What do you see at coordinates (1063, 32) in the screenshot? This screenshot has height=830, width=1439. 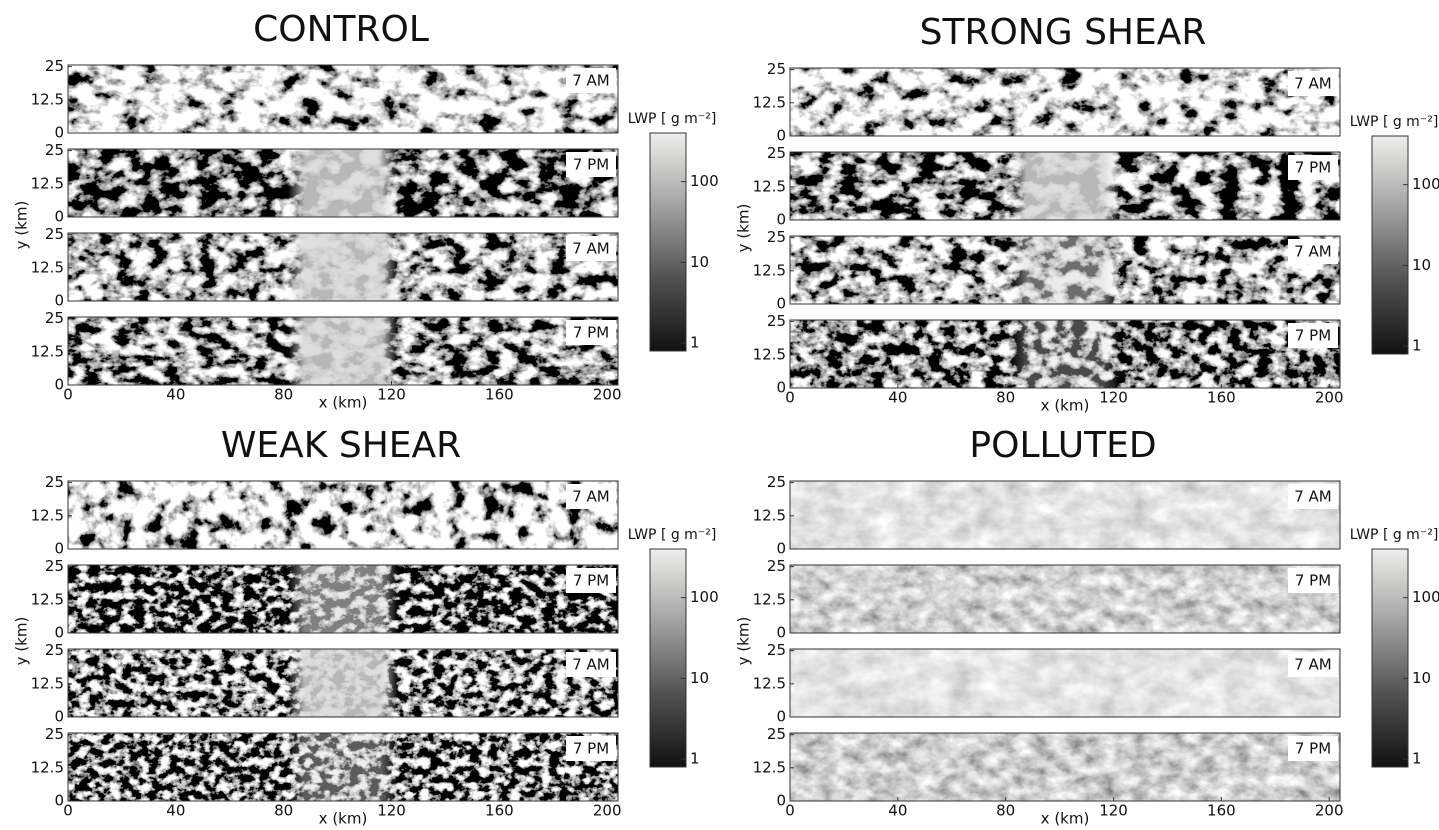 I see `panel-title: STRONG SHEAR` at bounding box center [1063, 32].